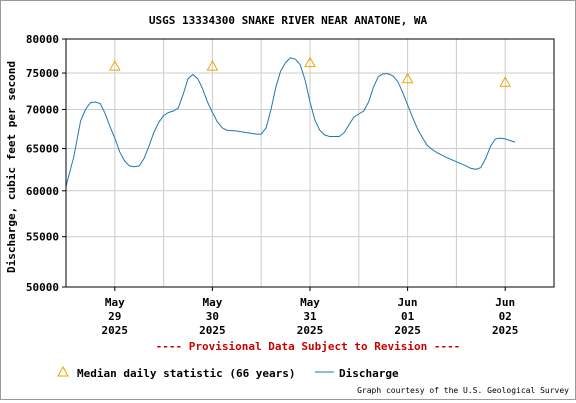 The width and height of the screenshot is (576, 403). Describe the element at coordinates (505, 316) in the screenshot. I see `x-tick-label: 02` at that location.